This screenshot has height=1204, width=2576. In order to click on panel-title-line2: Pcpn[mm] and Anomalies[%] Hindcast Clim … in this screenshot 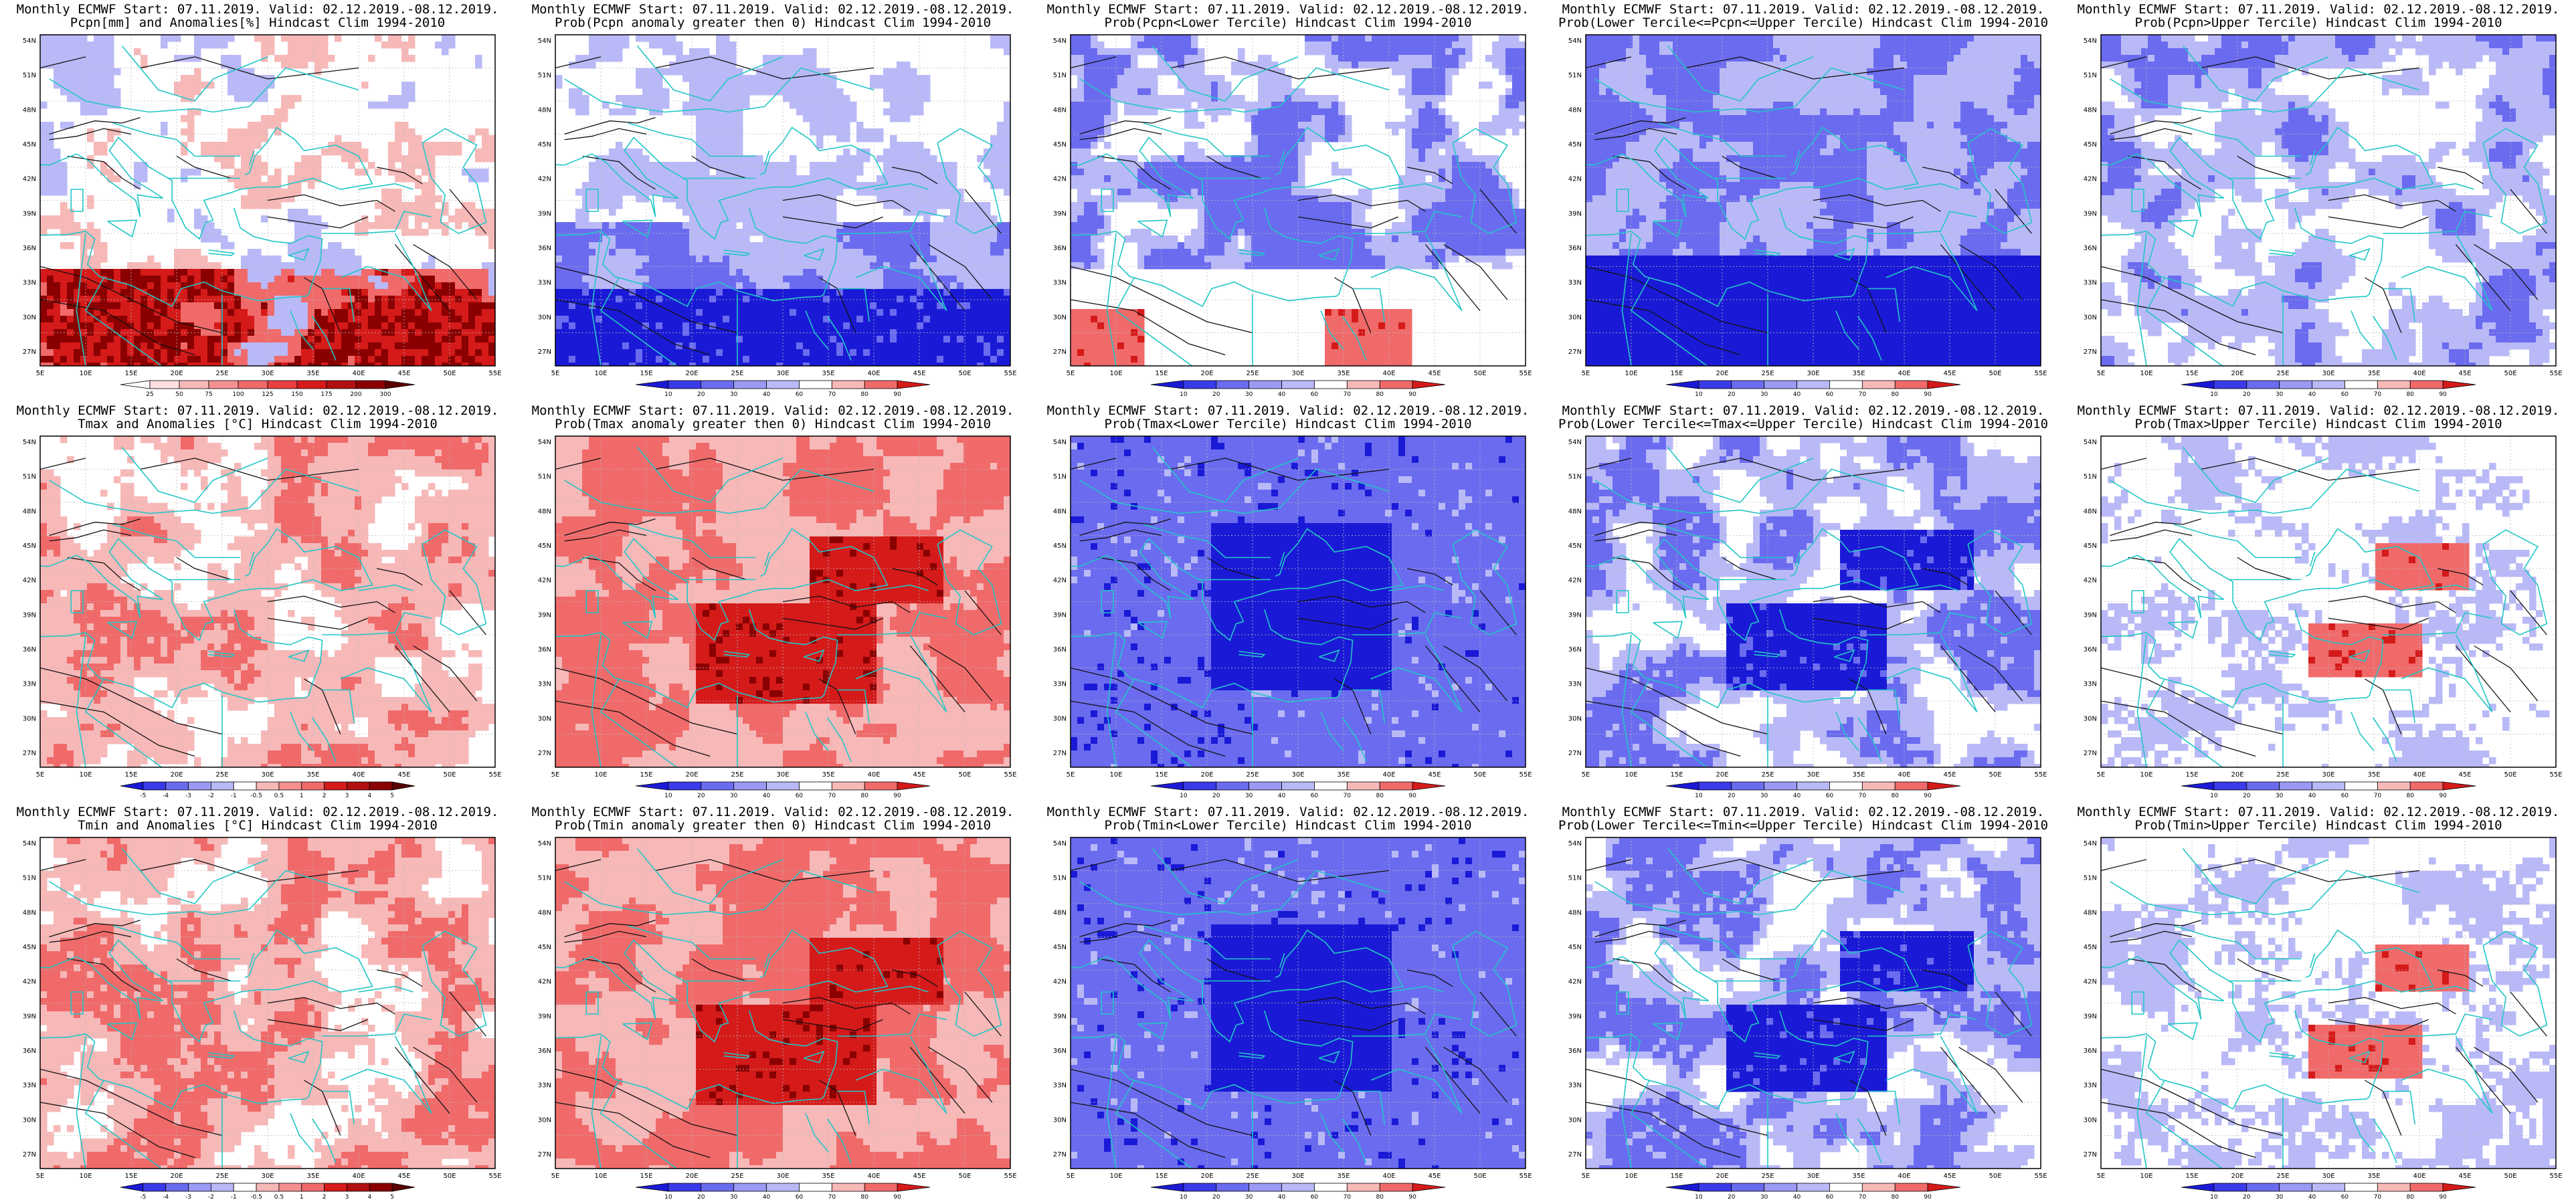, I will do `click(257, 22)`.